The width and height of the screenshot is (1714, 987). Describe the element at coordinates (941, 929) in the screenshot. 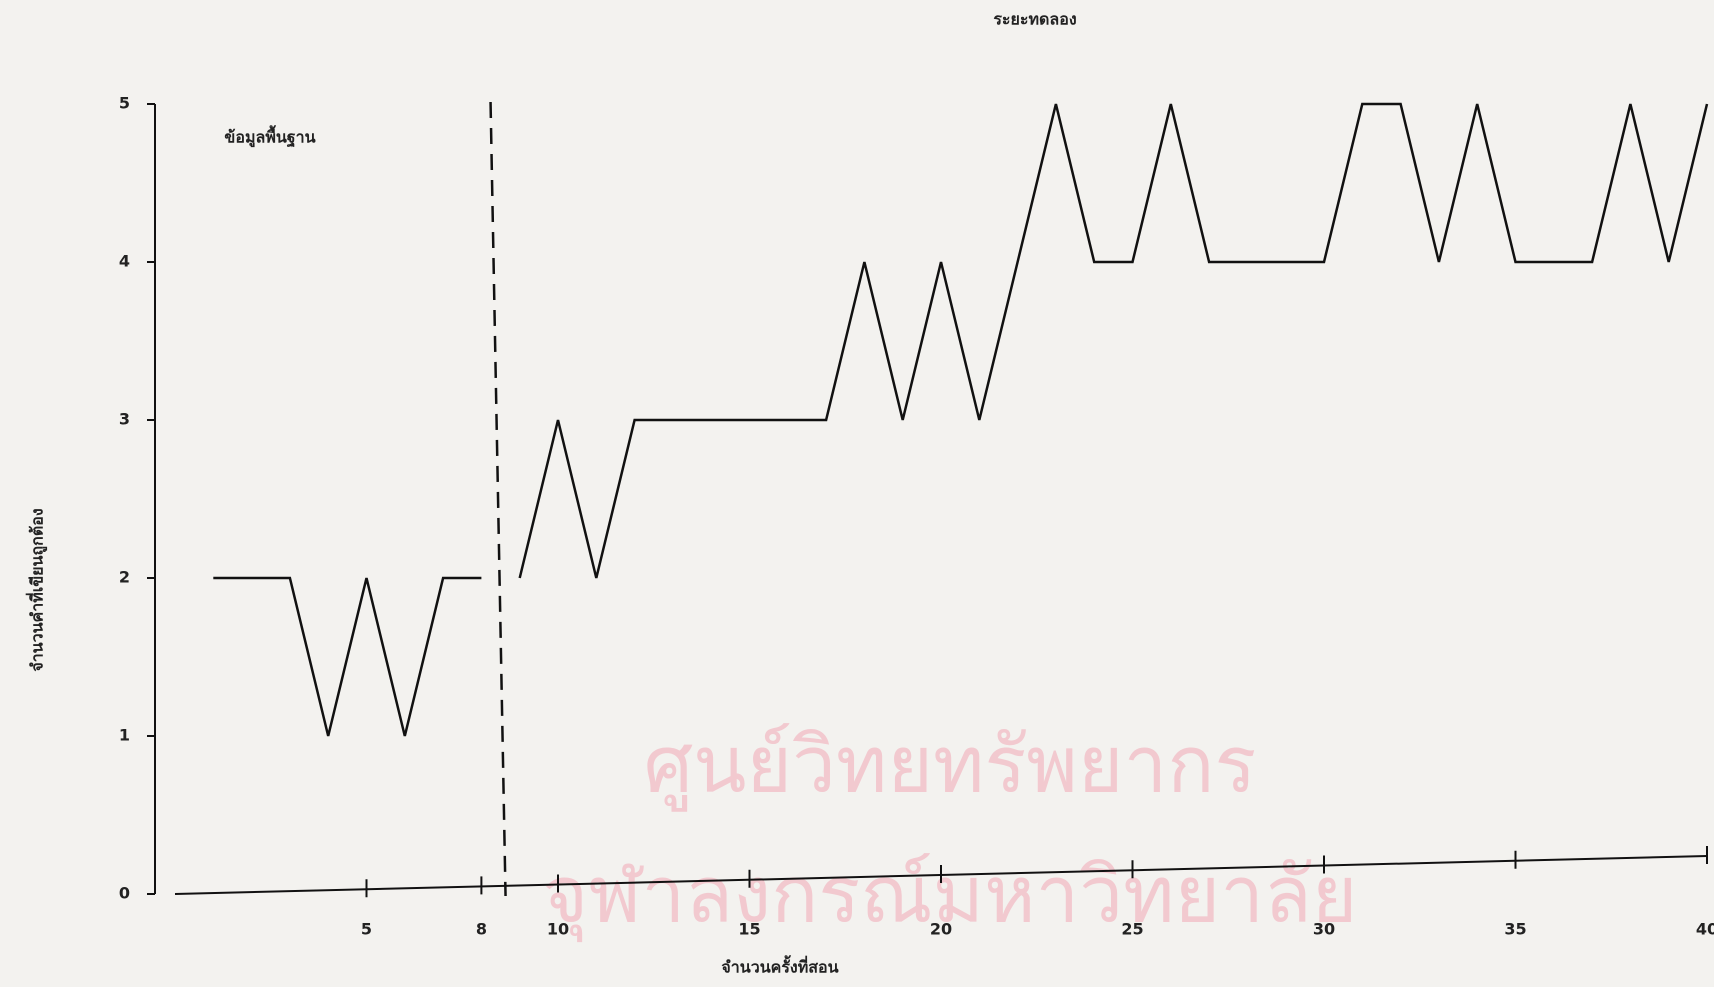

I see `x-tick-label: 20` at that location.